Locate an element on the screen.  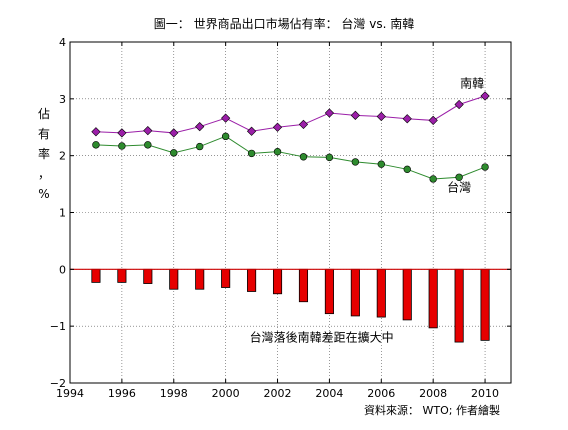
x-tick-label: 2002 is located at coordinates (278, 393).